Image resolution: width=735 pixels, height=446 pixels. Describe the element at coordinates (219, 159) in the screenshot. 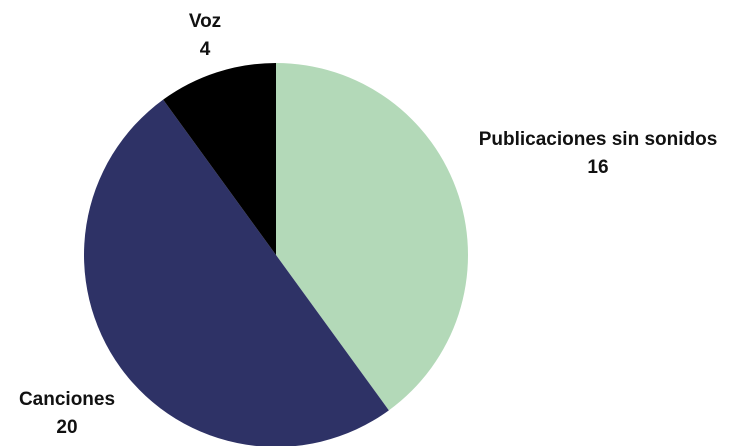

I see `pie-slice` at that location.